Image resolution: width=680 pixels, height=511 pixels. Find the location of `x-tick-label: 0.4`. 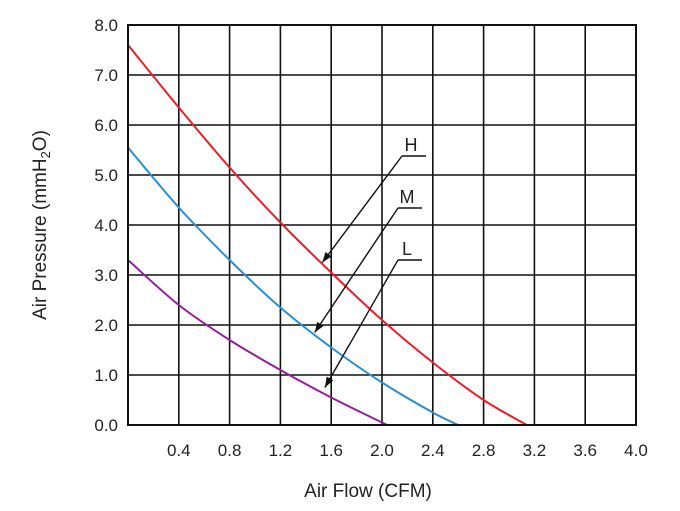

x-tick-label: 0.4 is located at coordinates (179, 450).